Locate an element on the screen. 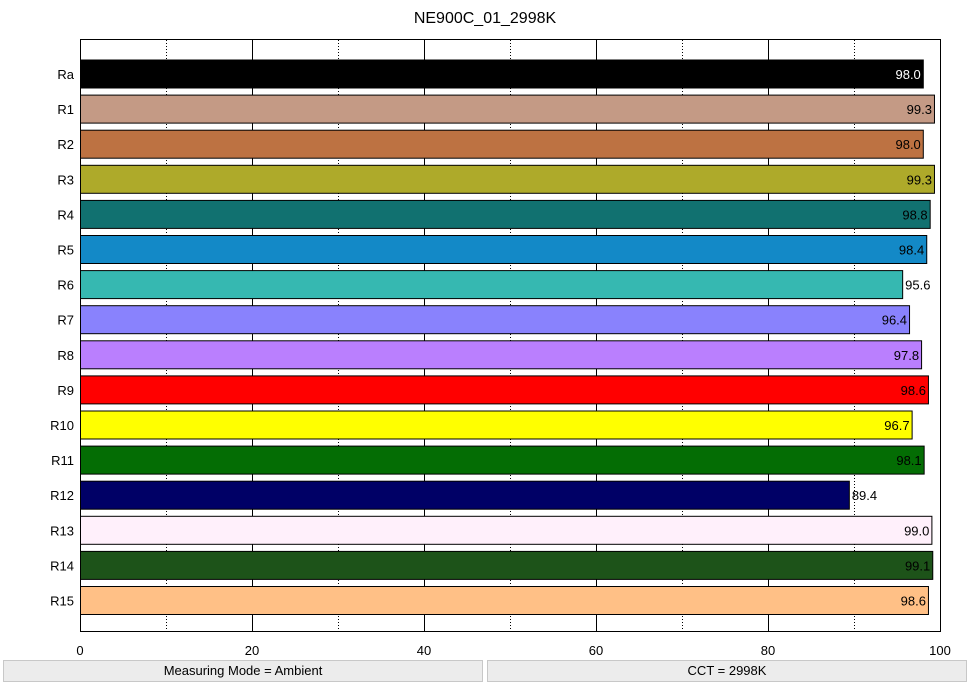 This screenshot has width=970, height=683. category-labels: Ra R1 R2 R3 R4 R5 R6 R7 R8 R9 R10 R11 R12 R13 R14 R15 is located at coordinates (62, 338).